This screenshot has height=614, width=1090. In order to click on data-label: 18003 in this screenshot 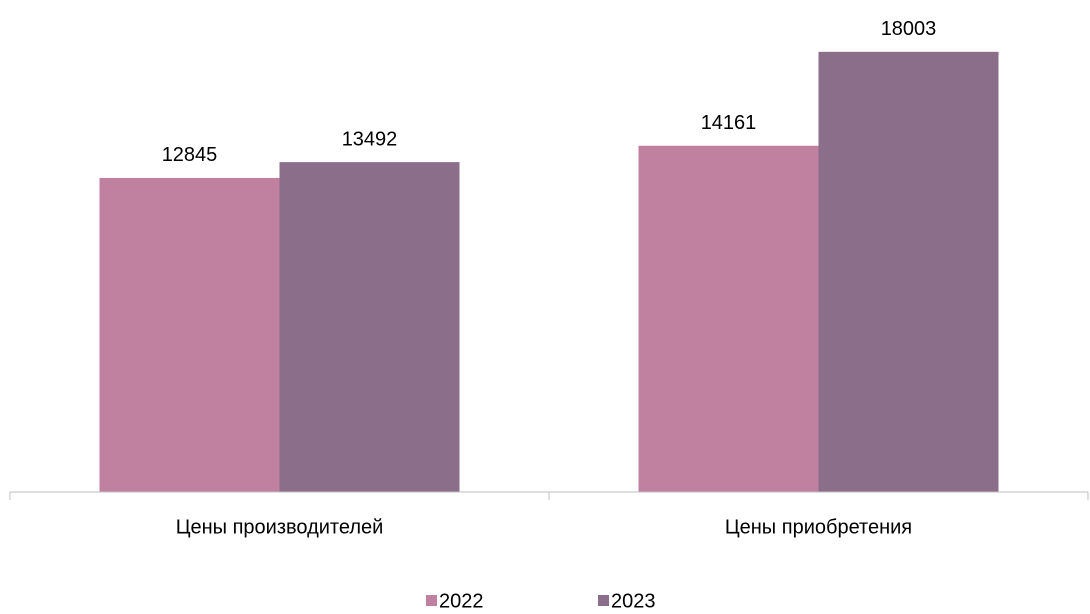, I will do `click(909, 29)`.